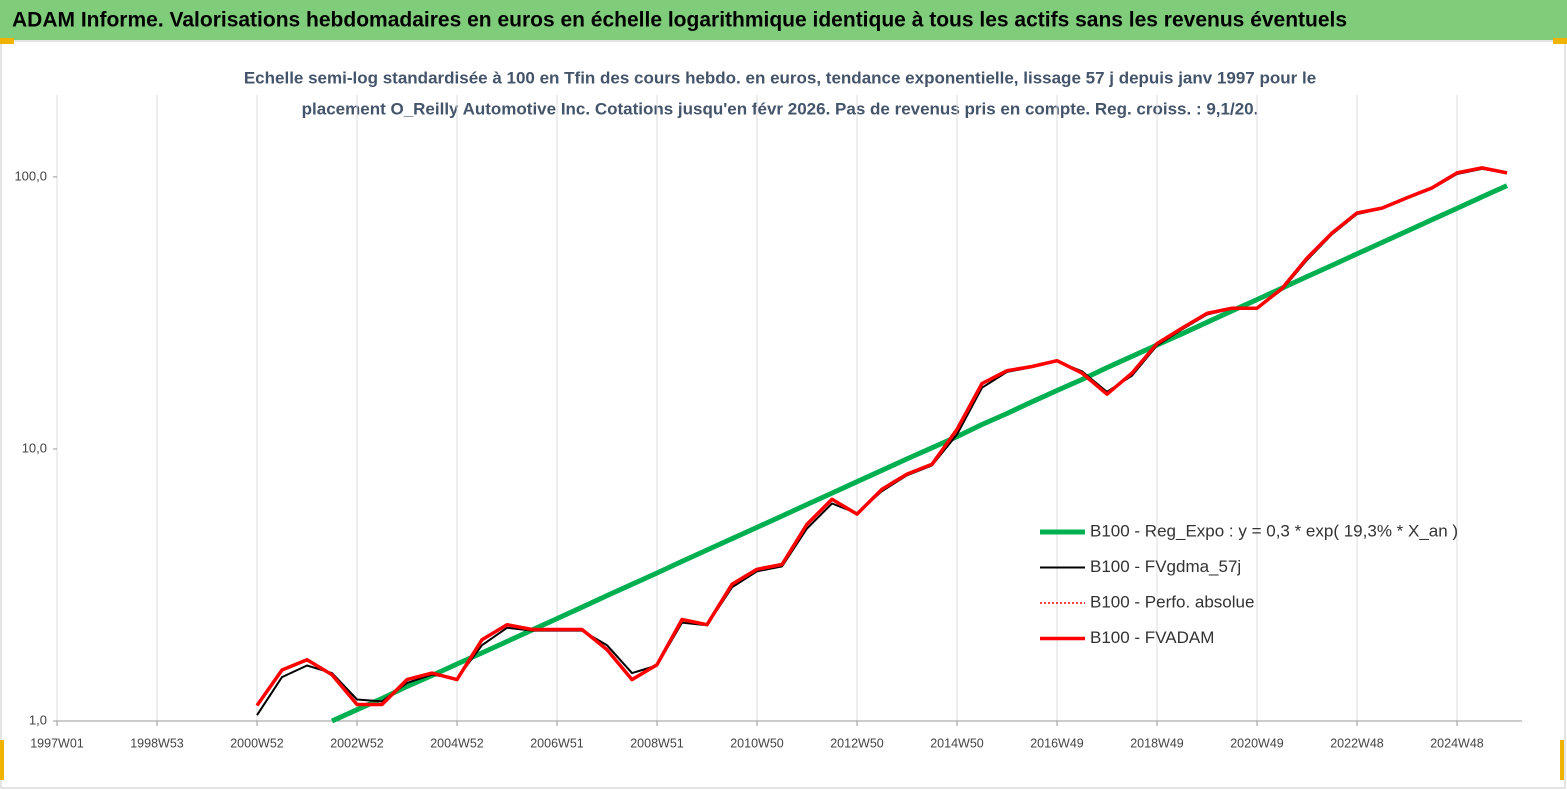  I want to click on x-tick-label: 2006W51, so click(557, 743).